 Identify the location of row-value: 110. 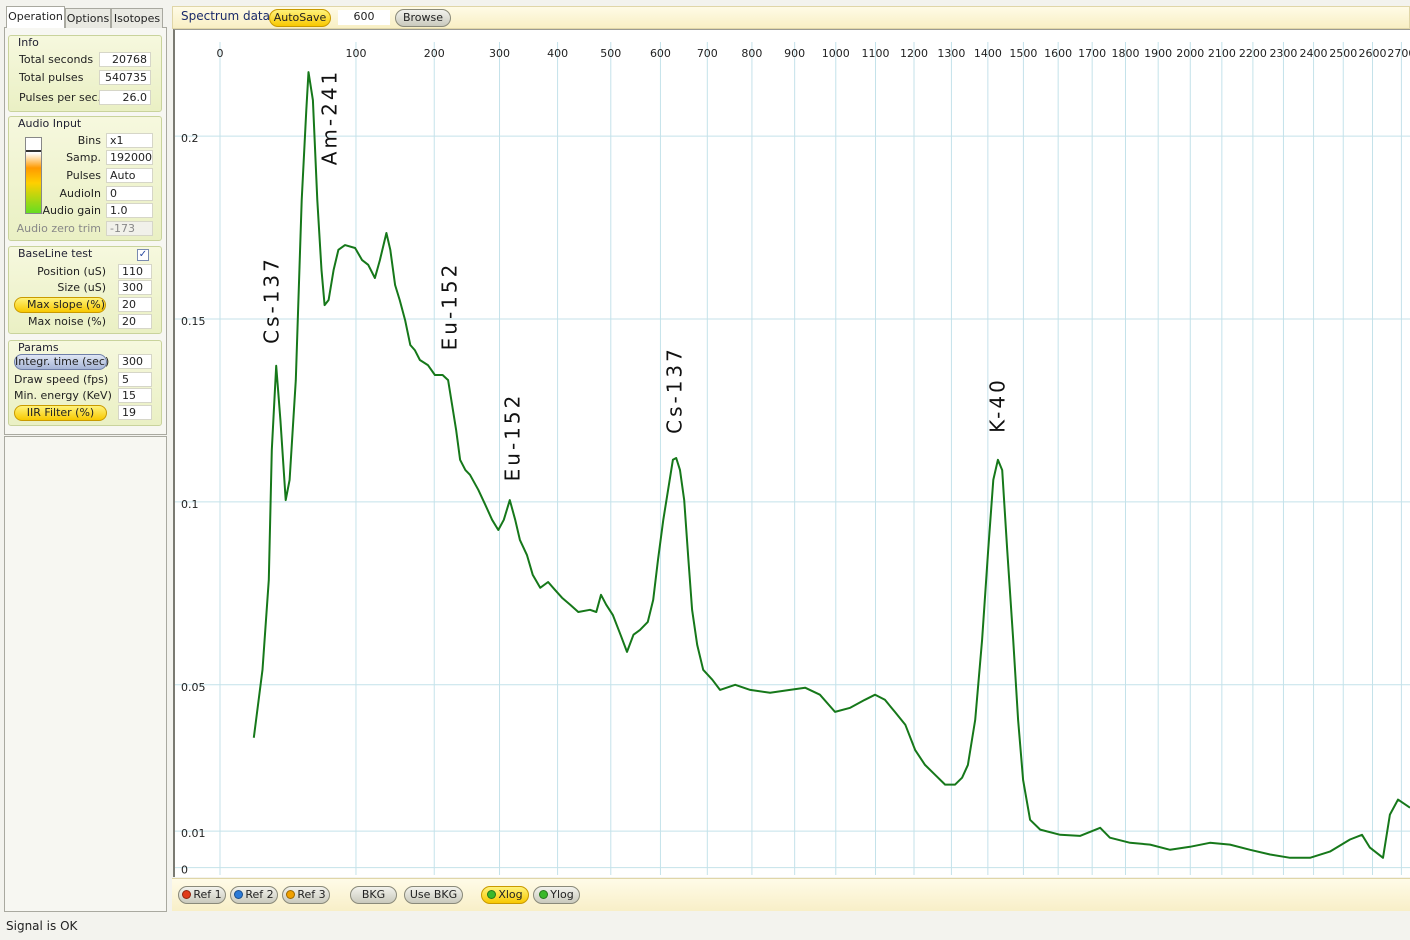
(135, 271).